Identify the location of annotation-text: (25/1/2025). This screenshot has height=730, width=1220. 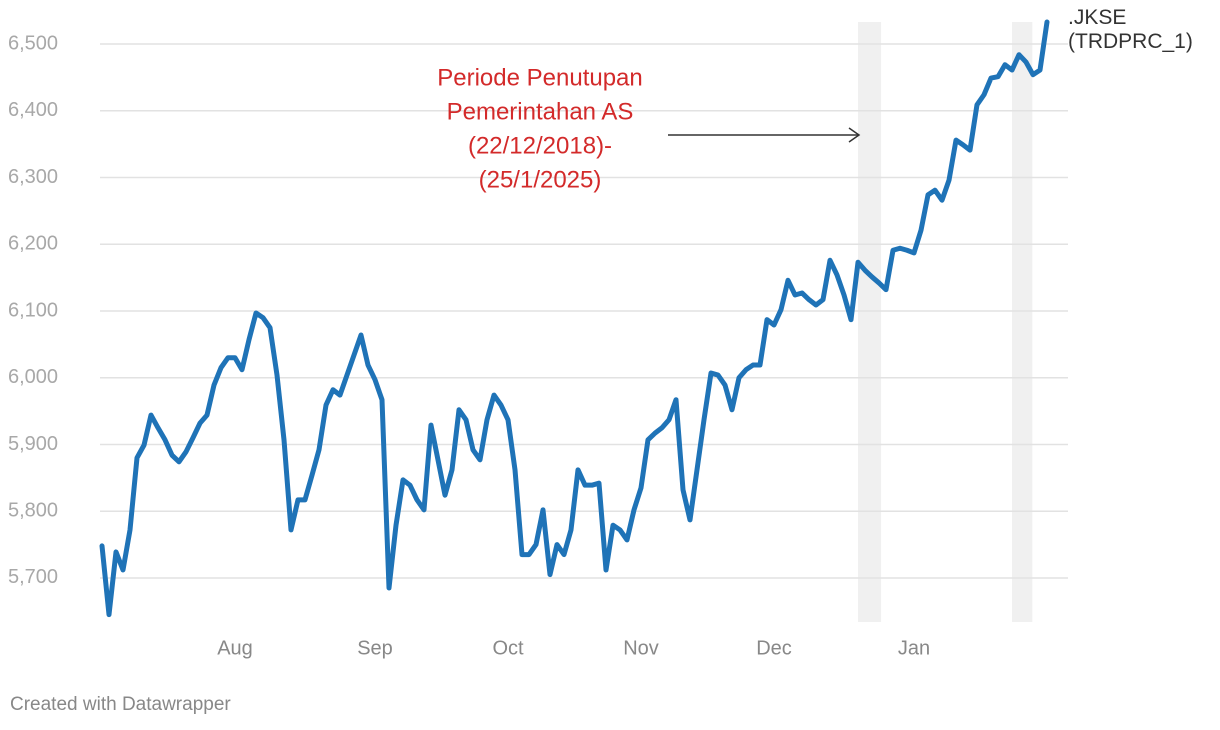
(540, 179).